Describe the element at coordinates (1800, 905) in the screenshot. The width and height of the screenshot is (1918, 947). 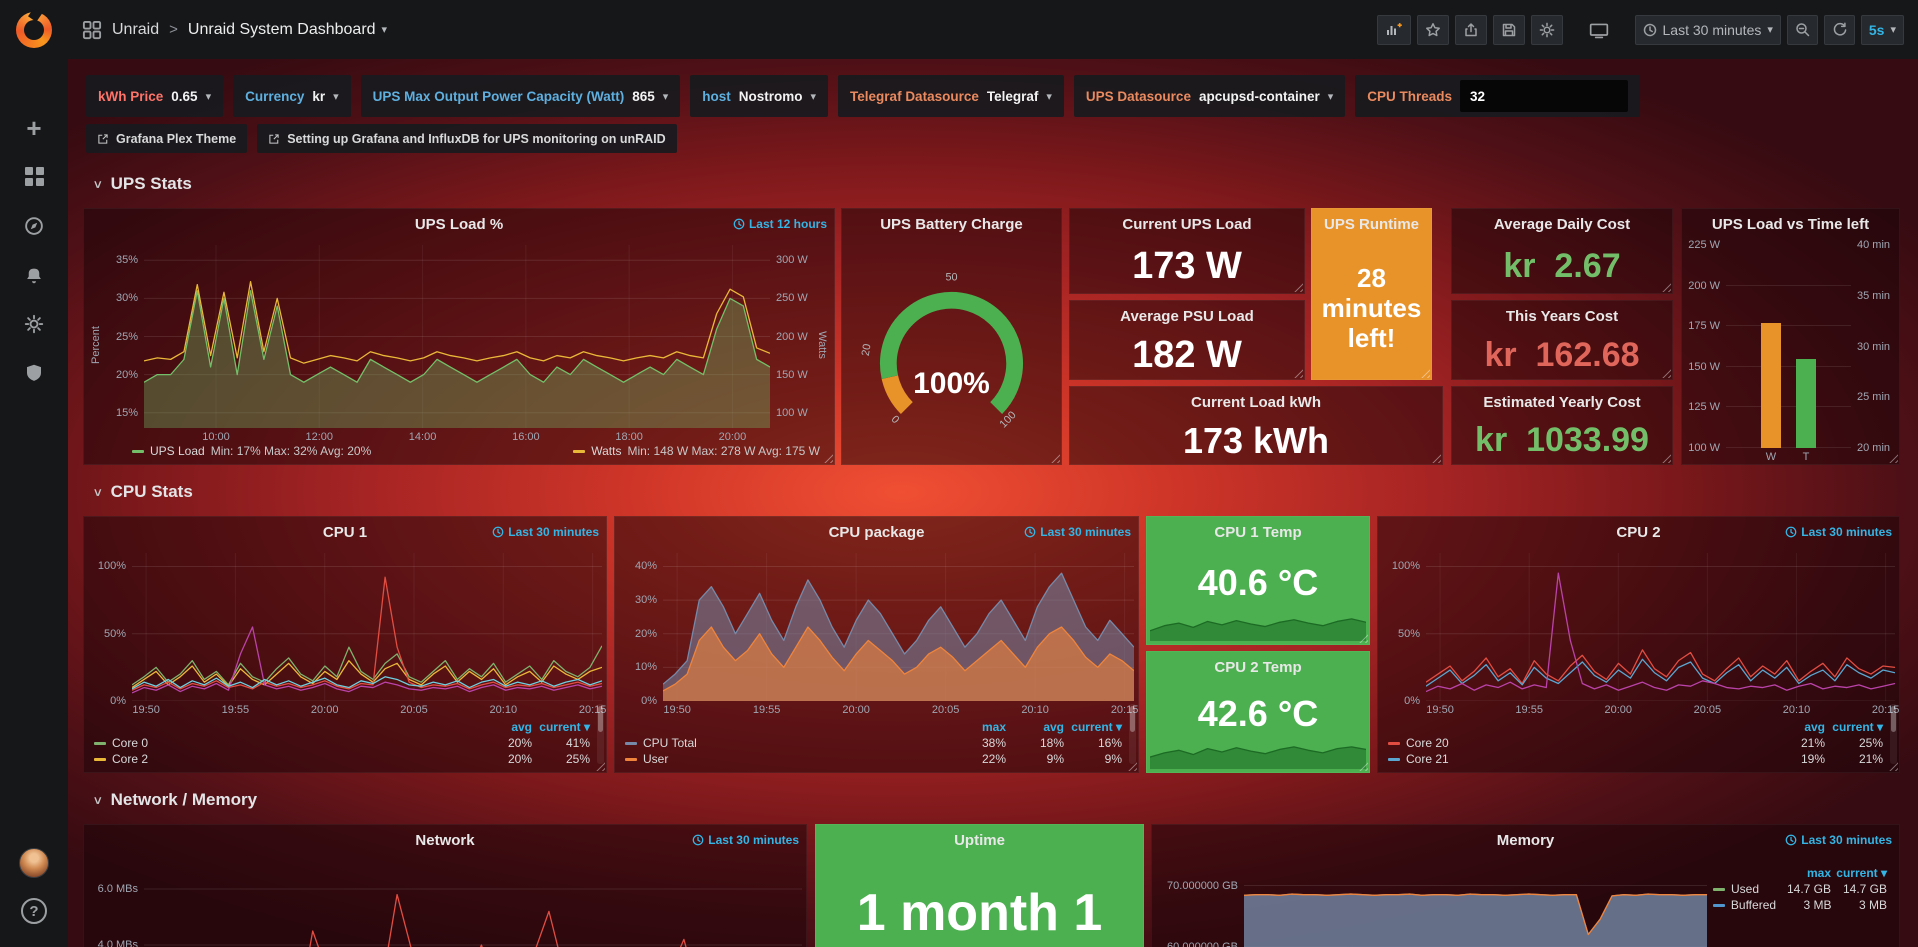
I see `legend-item-buffered: Buffered 3 MB 3 MB` at that location.